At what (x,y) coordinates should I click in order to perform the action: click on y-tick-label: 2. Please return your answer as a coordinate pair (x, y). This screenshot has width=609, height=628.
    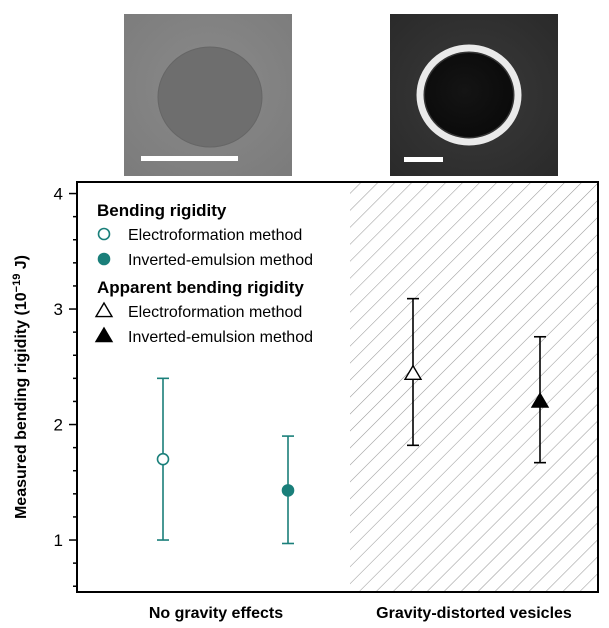
    Looking at the image, I should click on (58, 425).